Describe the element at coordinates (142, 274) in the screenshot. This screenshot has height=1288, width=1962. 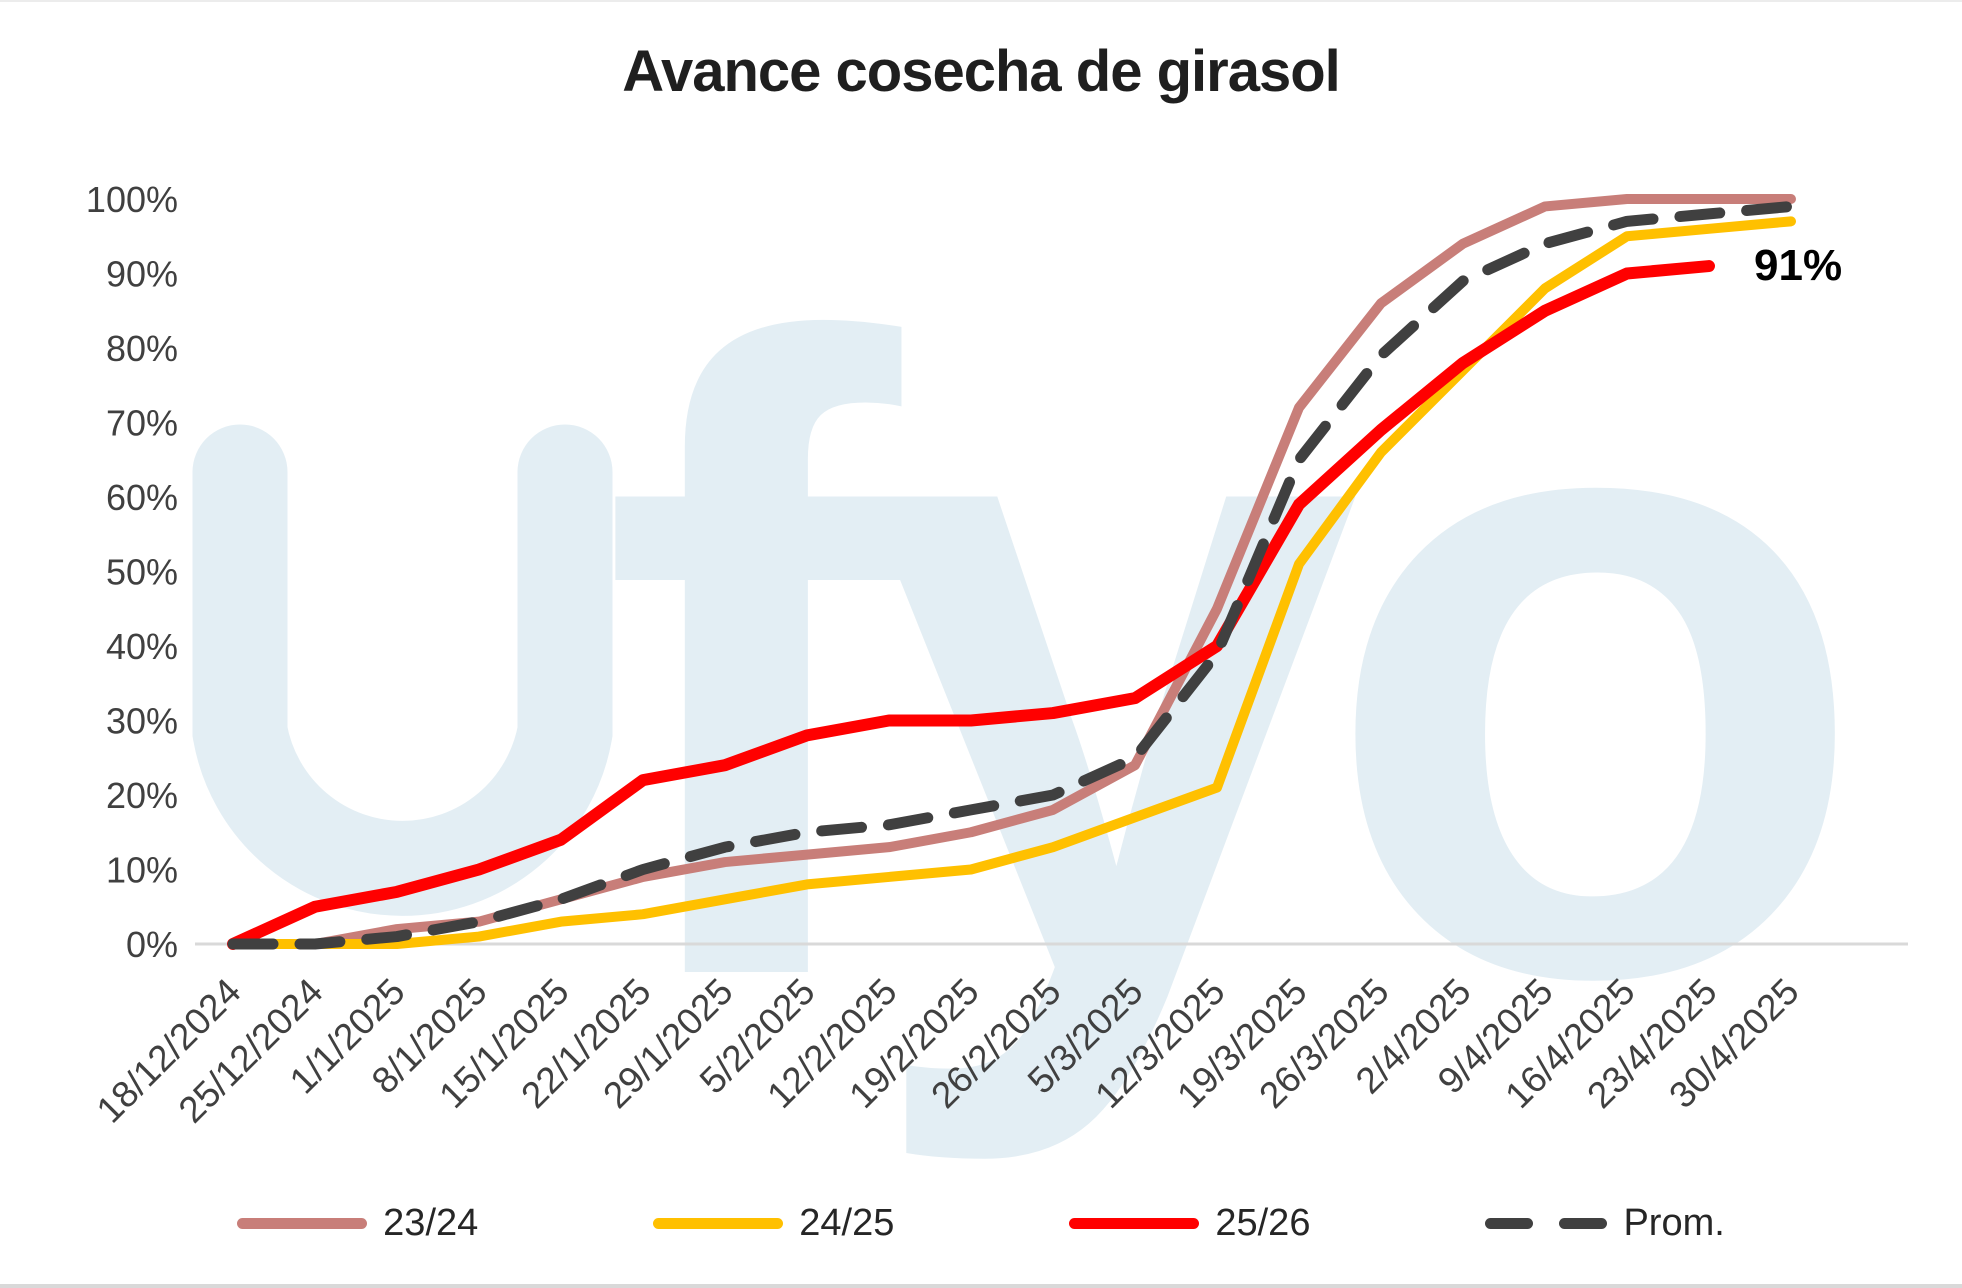
I see `y-tick-label: 90%` at that location.